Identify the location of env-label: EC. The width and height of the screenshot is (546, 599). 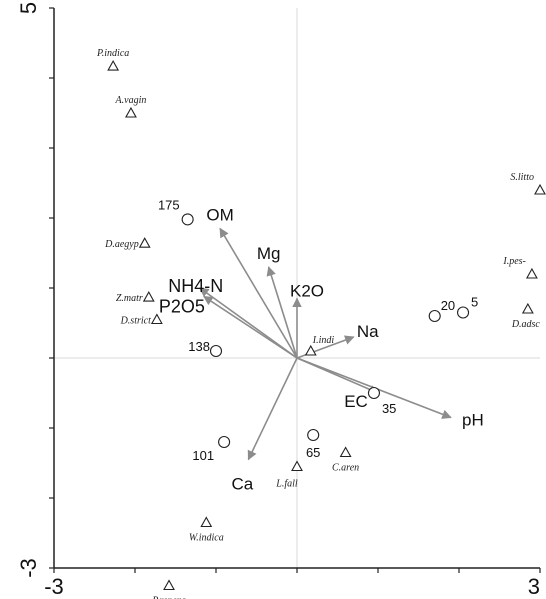
(356, 401).